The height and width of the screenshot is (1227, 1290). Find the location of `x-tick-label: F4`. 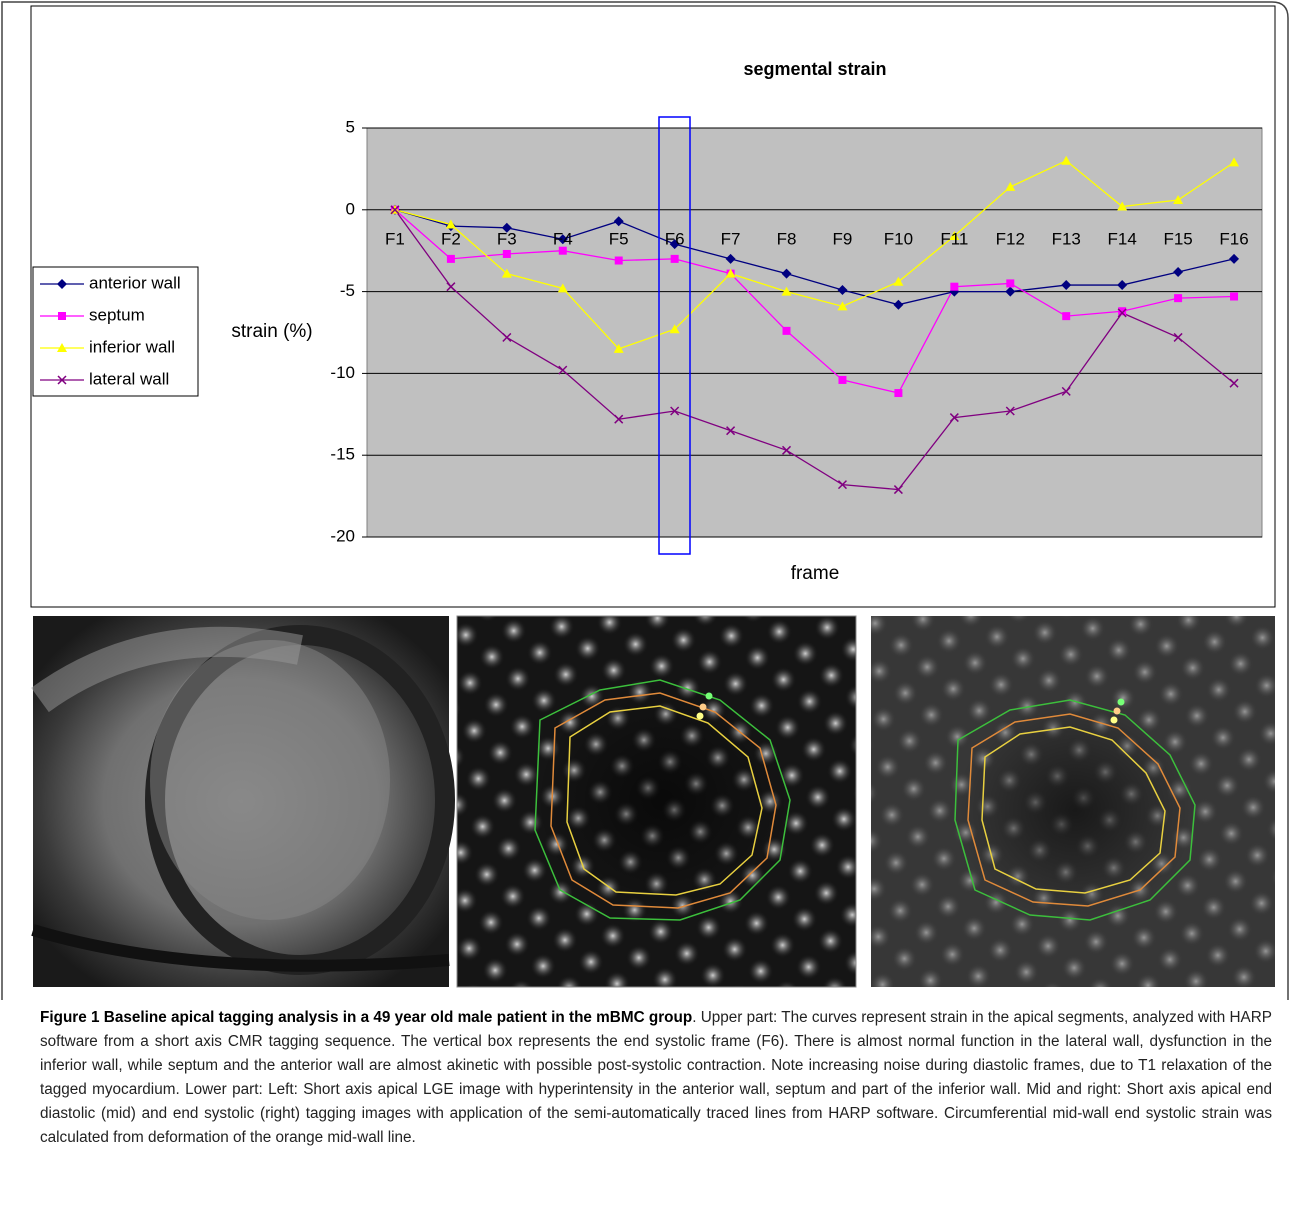

x-tick-label: F4 is located at coordinates (563, 238).